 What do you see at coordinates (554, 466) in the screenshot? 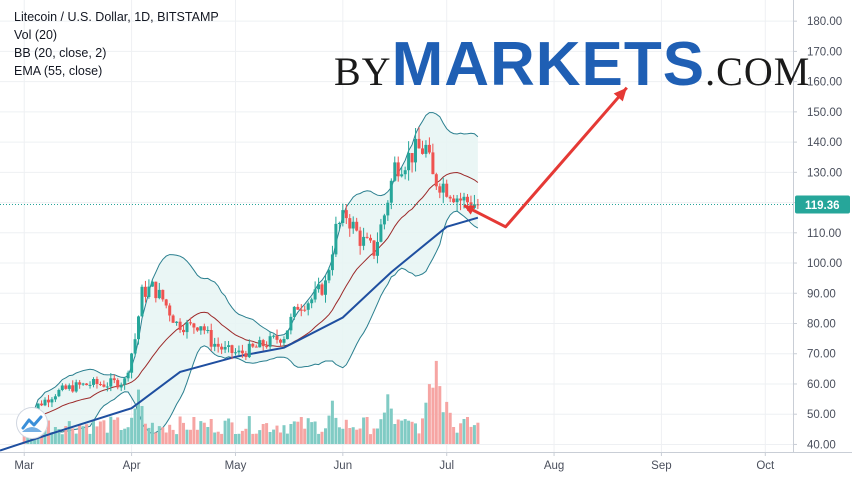
I see `time-tick-label: Aug` at bounding box center [554, 466].